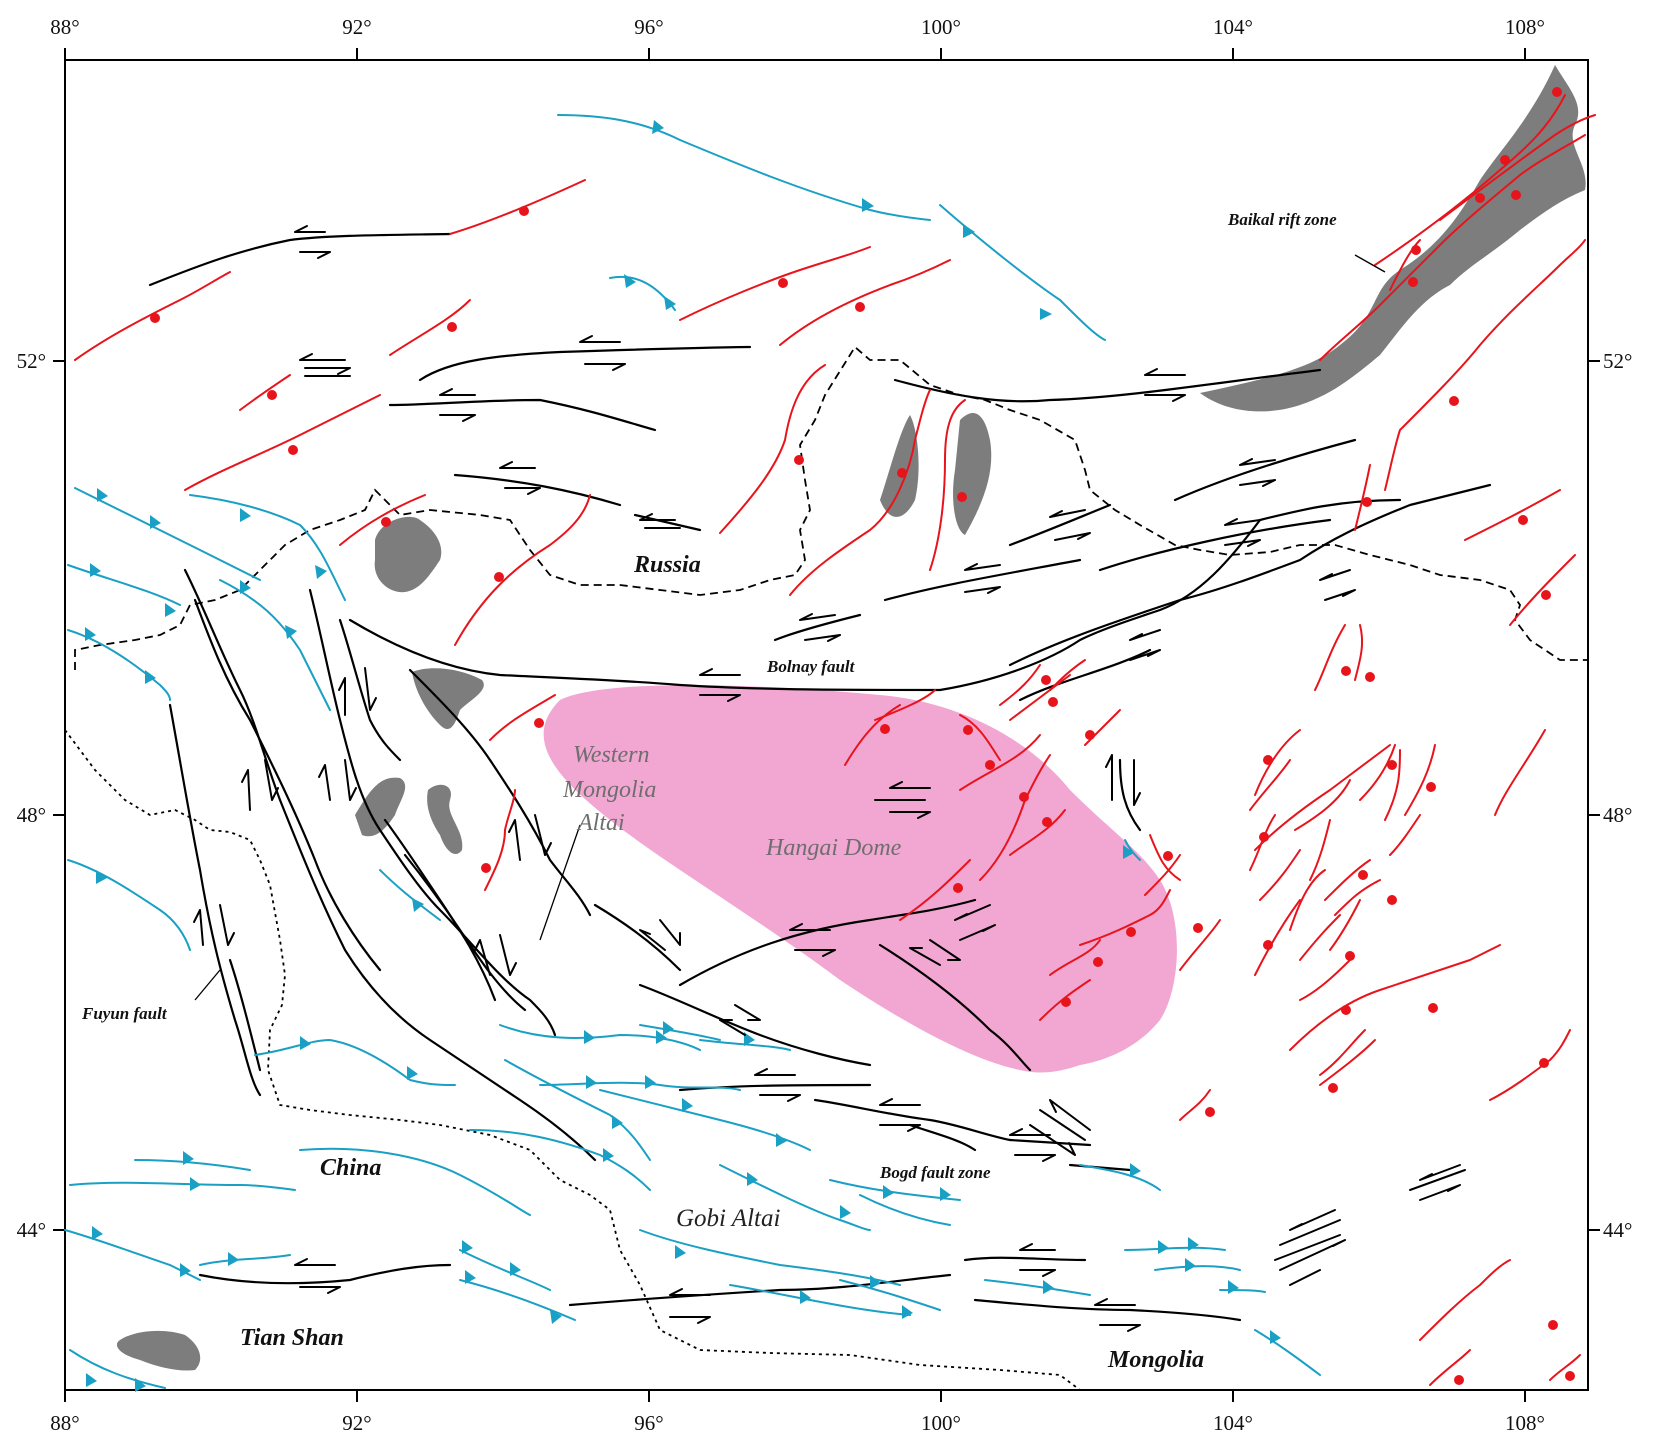 The height and width of the screenshot is (1446, 1655). What do you see at coordinates (1617, 361) in the screenshot?
I see `right-tick-label: 52°` at bounding box center [1617, 361].